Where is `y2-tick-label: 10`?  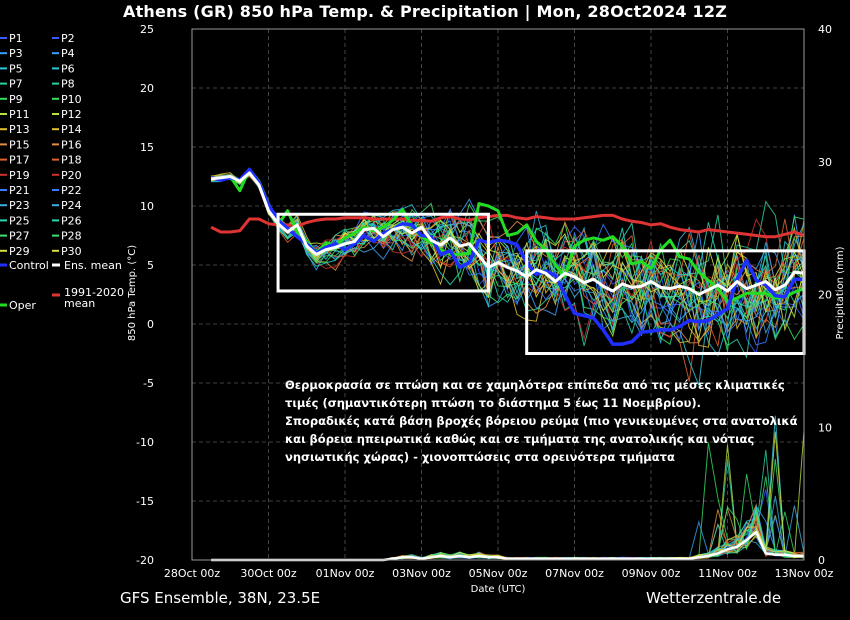 y2-tick-label: 10 is located at coordinates (825, 427).